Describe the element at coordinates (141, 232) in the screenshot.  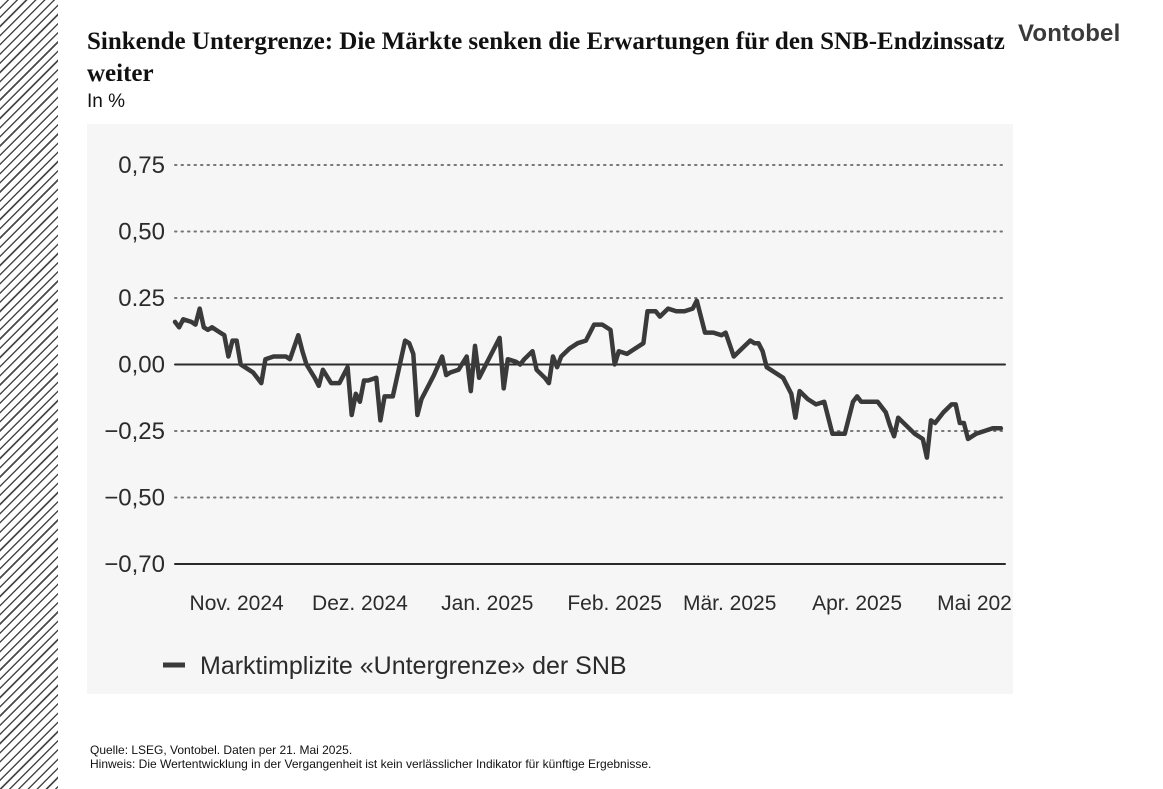
I see `y-tick-label: 0,50` at that location.